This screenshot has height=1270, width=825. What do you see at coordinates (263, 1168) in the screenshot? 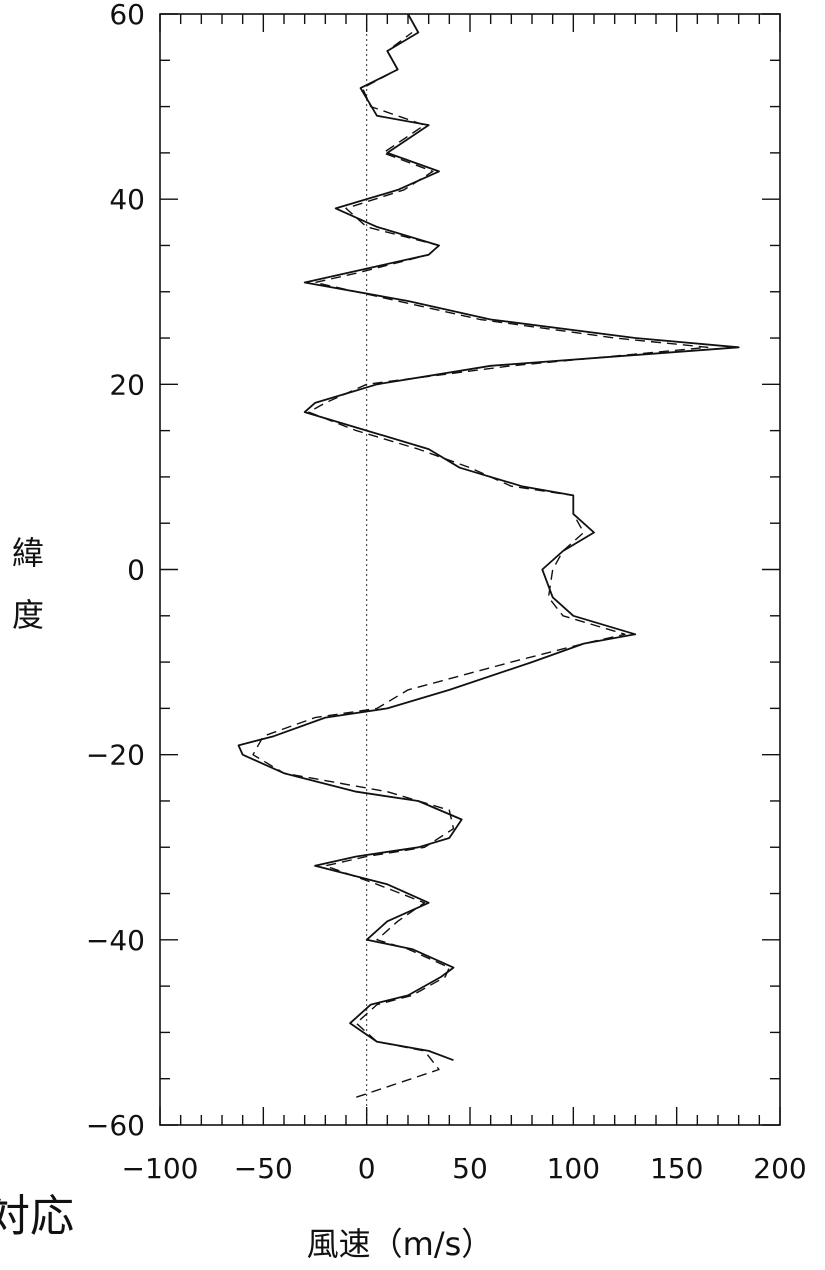
I see `x-tick-label: −50` at bounding box center [263, 1168].